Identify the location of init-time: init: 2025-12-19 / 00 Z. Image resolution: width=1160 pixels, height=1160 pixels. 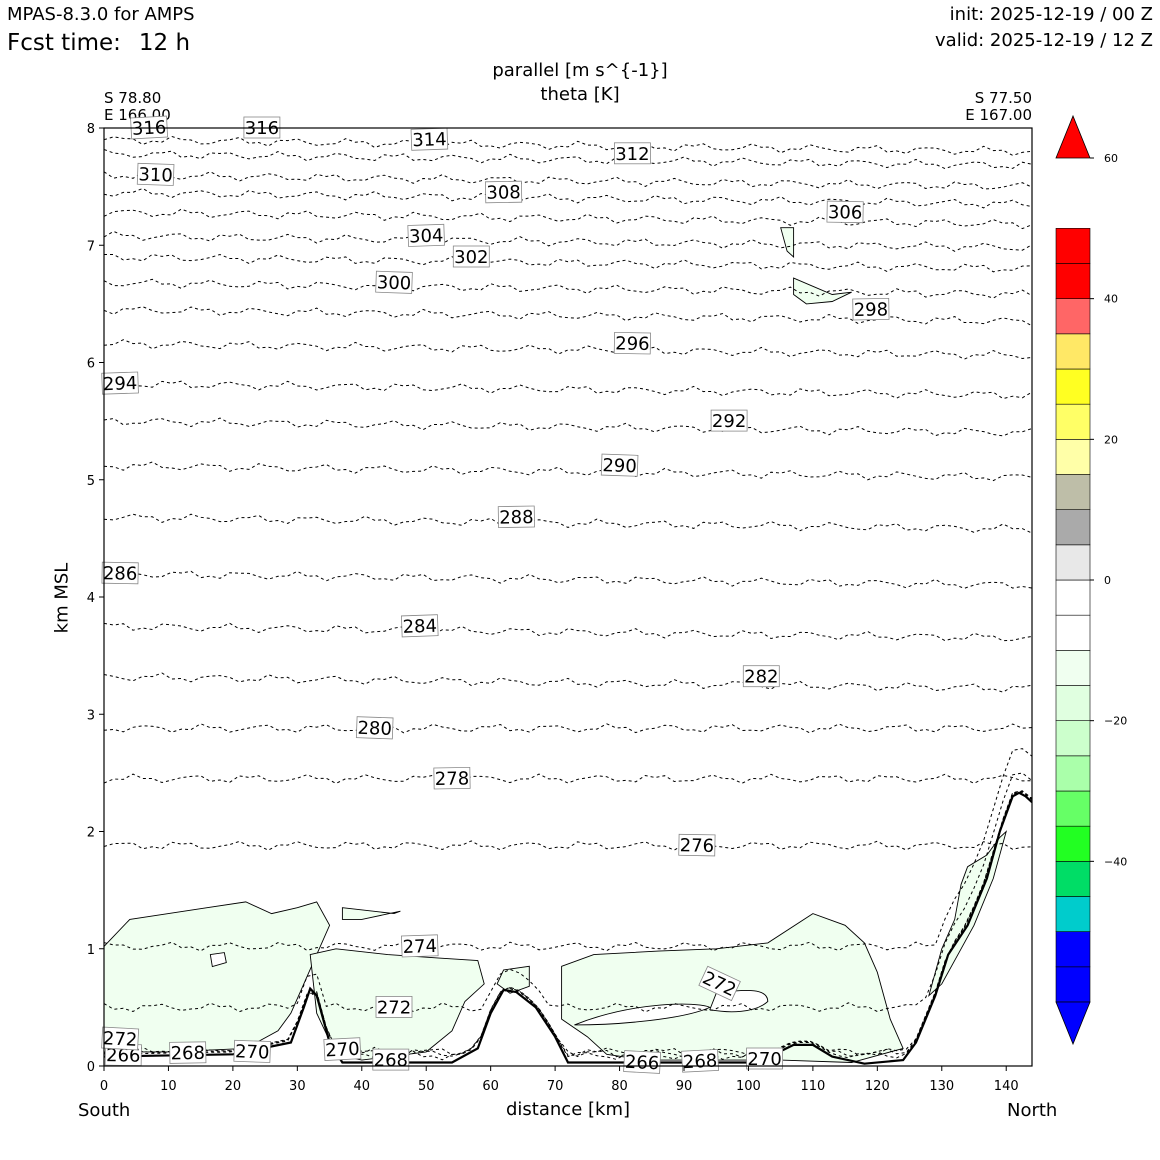
(1051, 14).